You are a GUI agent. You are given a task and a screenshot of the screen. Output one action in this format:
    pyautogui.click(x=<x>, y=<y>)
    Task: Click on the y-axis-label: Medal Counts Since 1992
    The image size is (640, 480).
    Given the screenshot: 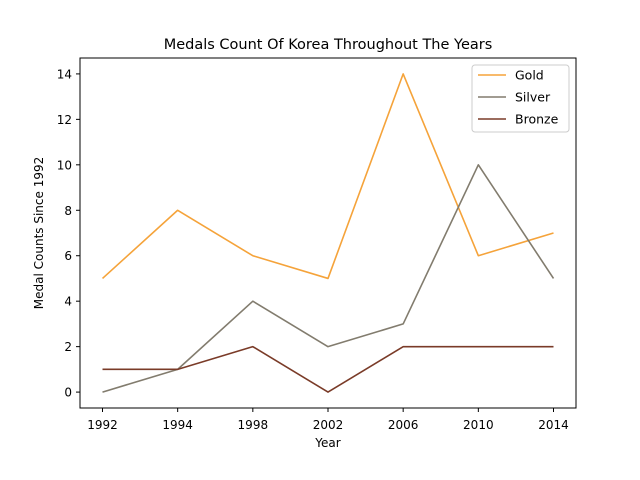 What is the action you would take?
    pyautogui.click(x=39, y=233)
    